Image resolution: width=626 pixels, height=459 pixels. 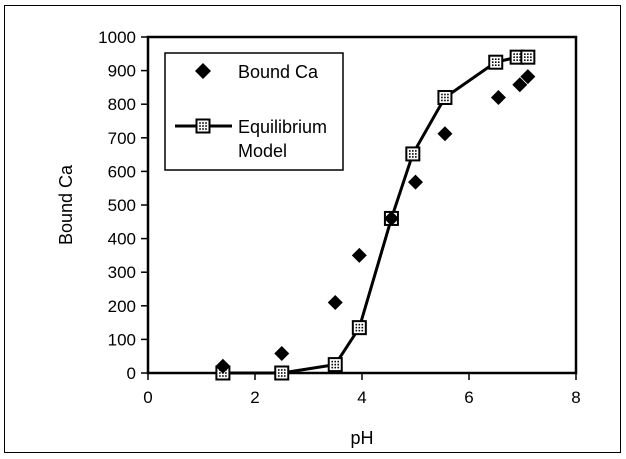 I want to click on y-tick-label-9: 900, so click(x=122, y=71).